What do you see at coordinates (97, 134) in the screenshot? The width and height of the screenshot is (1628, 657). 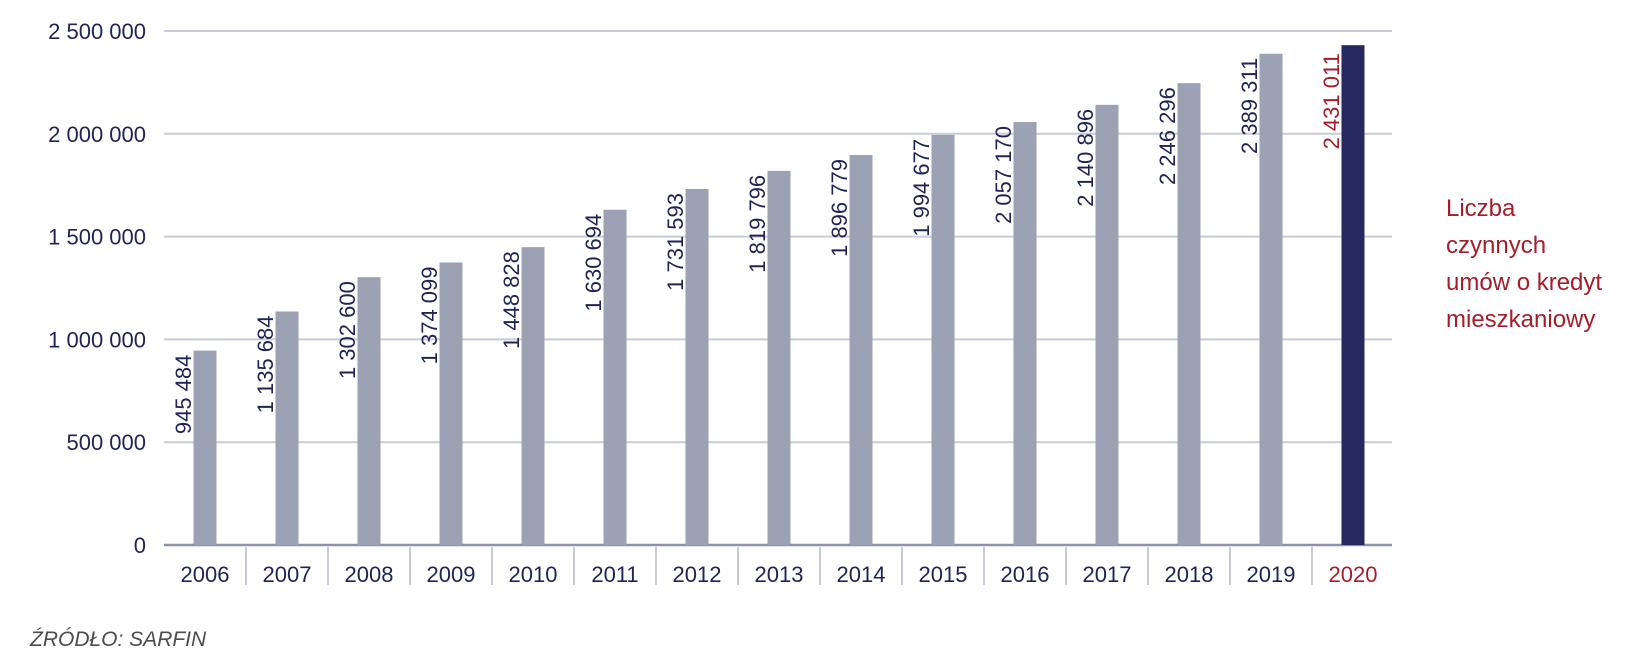 I see `y-tick-label: 2 000 000` at bounding box center [97, 134].